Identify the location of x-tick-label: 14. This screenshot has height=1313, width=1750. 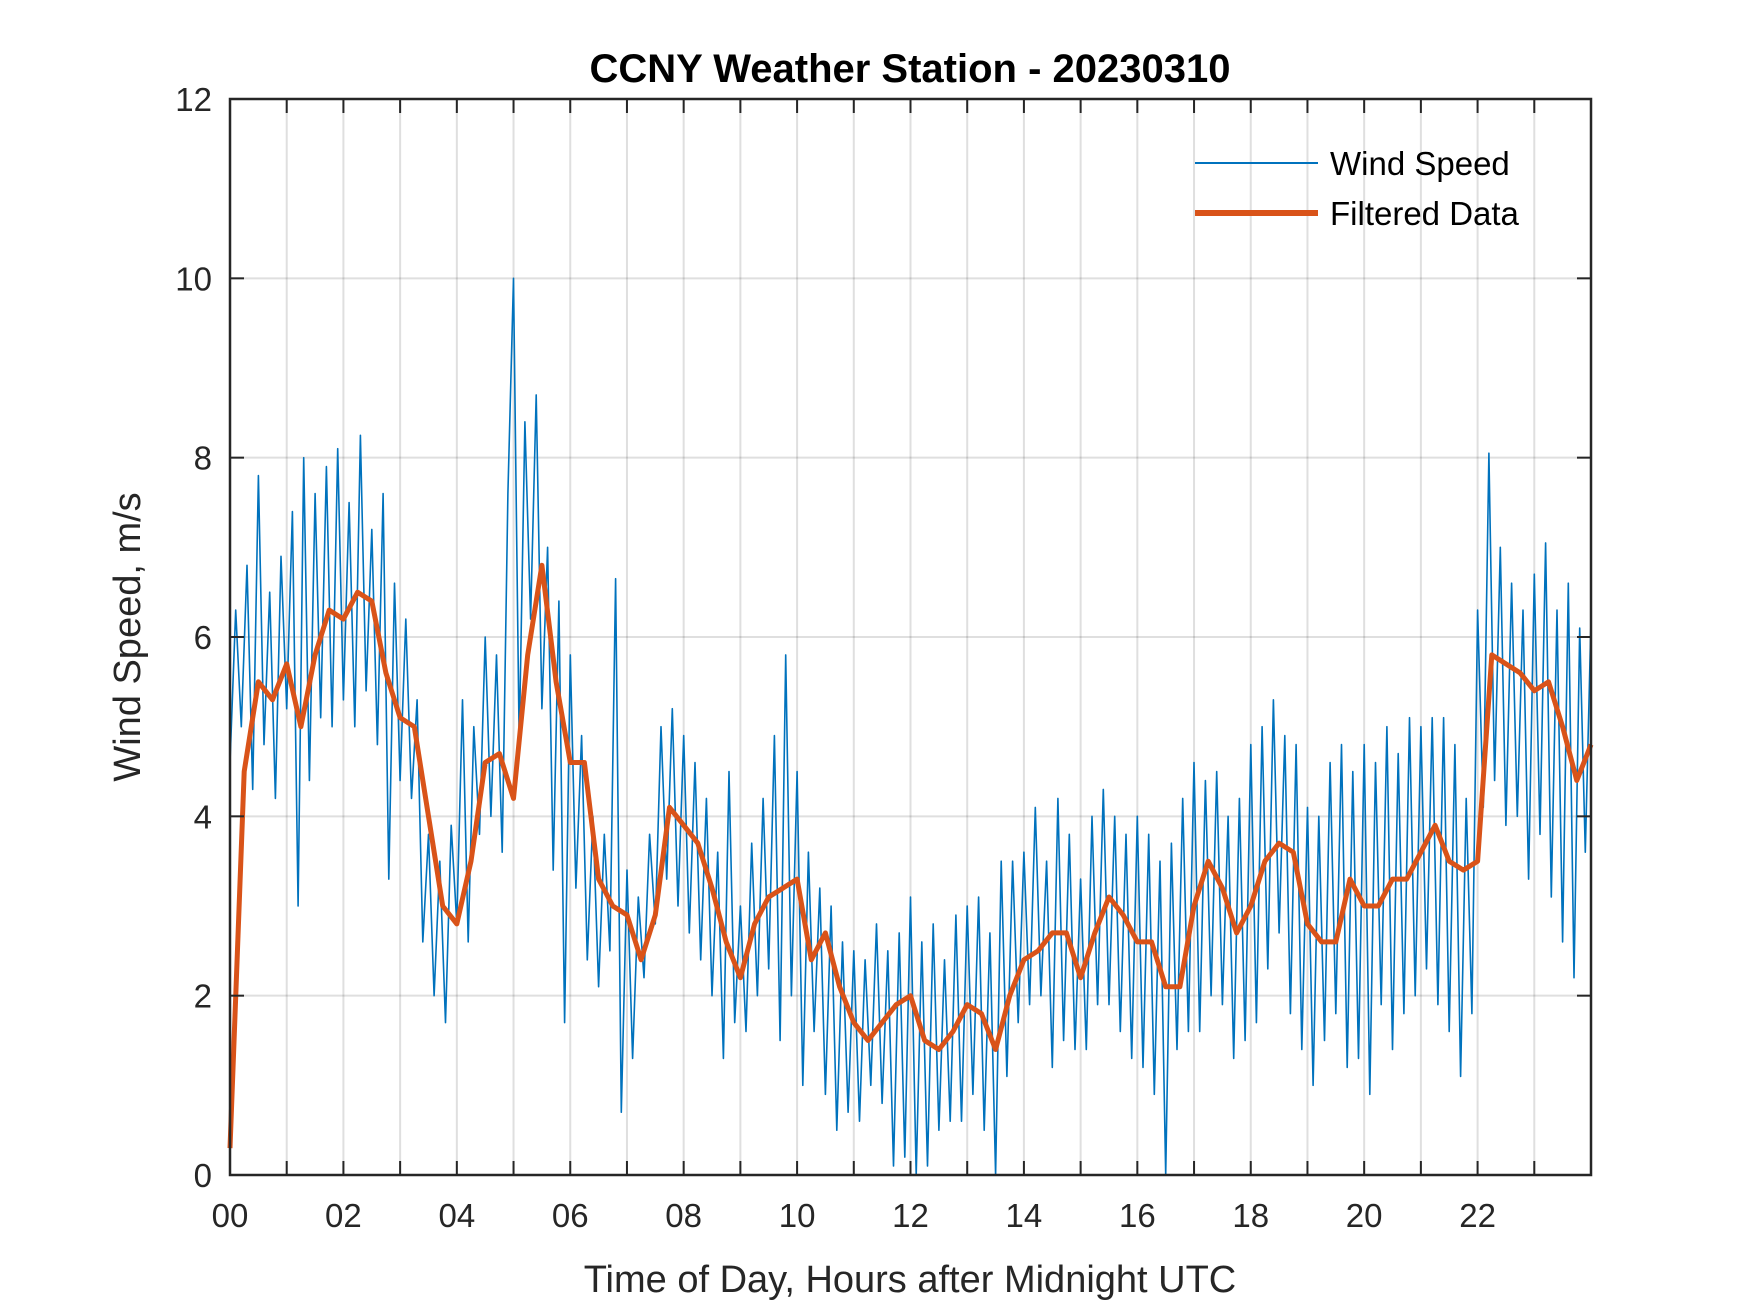
(1024, 1215).